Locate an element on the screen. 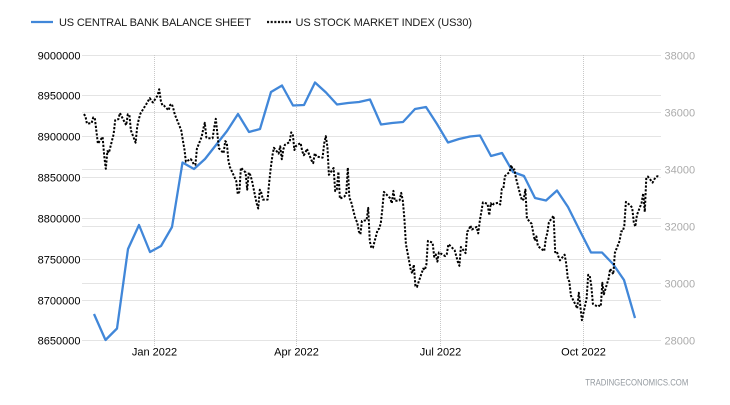 The image size is (730, 405). svg-text: 30000 is located at coordinates (680, 285).